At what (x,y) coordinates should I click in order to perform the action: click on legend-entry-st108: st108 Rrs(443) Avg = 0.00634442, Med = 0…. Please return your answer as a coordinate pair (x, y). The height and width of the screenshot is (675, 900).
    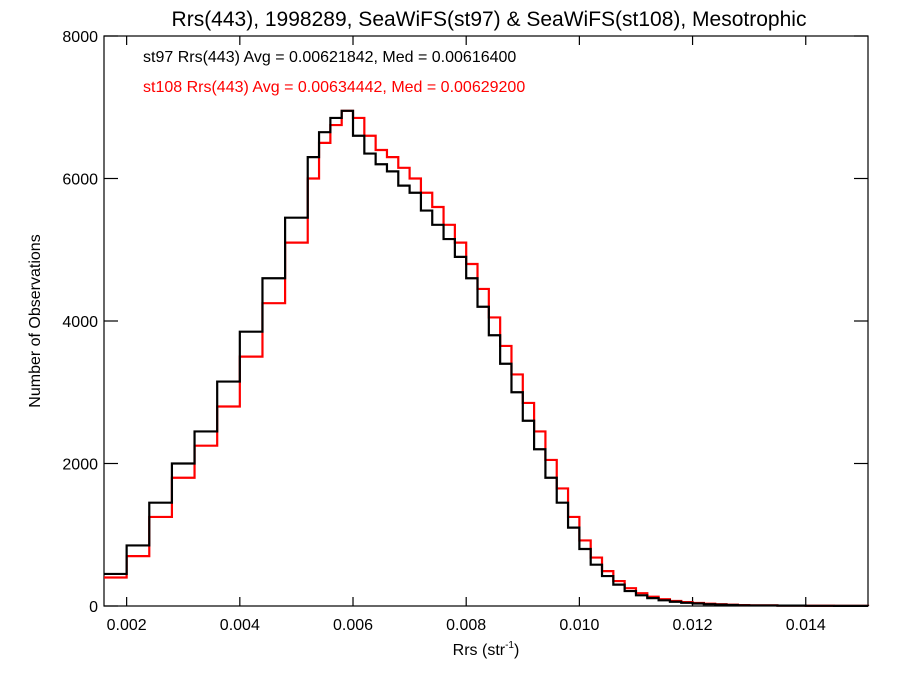
    Looking at the image, I should click on (334, 87).